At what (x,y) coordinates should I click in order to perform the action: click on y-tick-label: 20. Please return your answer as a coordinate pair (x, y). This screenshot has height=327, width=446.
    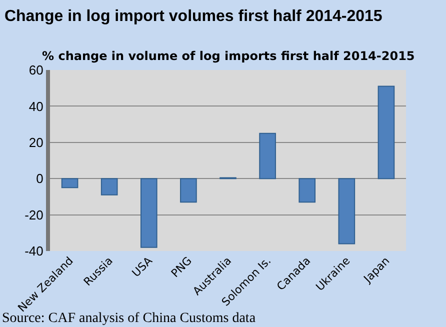
    Looking at the image, I should click on (36, 142).